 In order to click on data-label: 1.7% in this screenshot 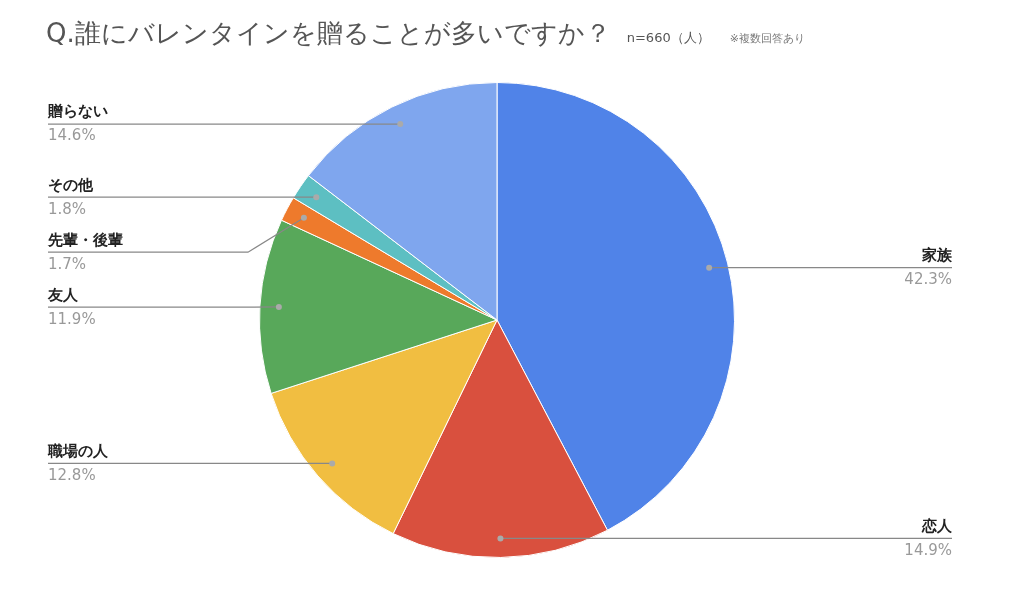, I will do `click(67, 263)`.